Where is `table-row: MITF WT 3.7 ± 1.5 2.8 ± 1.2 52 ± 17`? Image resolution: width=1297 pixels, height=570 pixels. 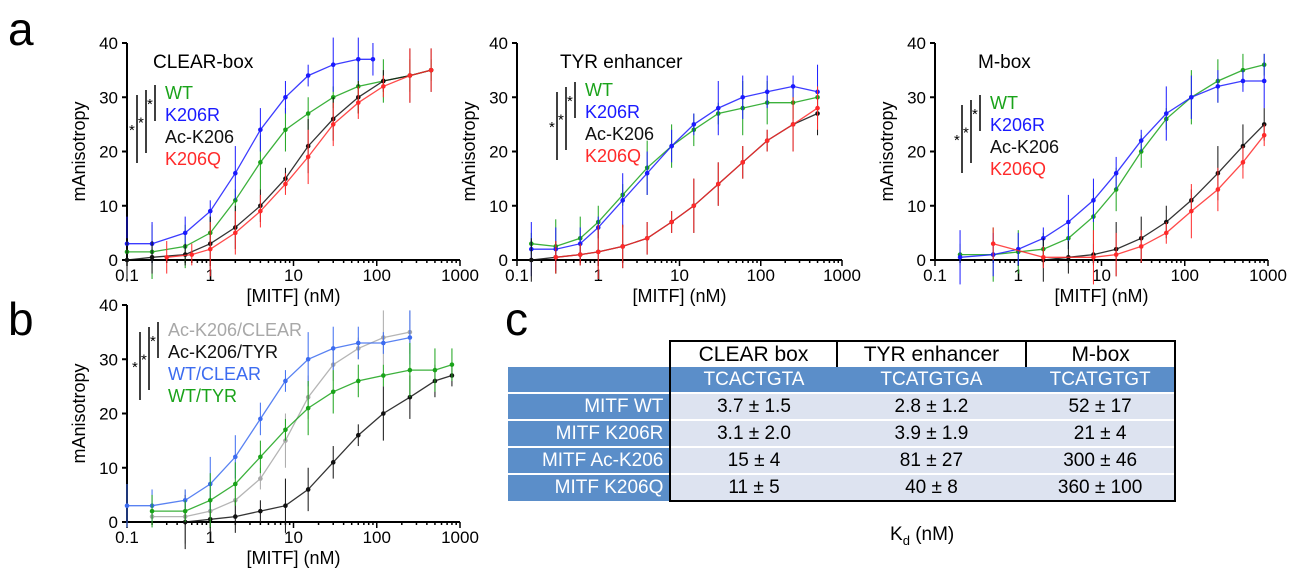
table-row: MITF WT 3.7 ± 1.5 2.8 ± 1.2 52 ± 17 is located at coordinates (842, 406).